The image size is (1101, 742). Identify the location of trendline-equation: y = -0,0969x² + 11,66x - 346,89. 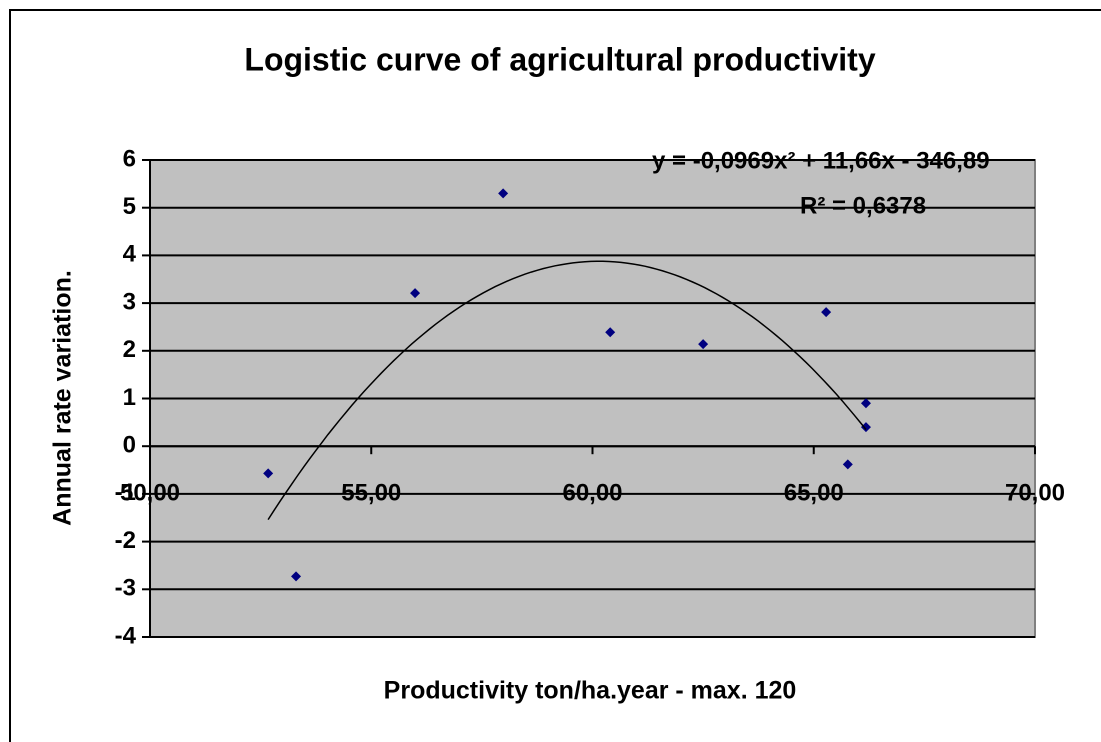
(821, 160).